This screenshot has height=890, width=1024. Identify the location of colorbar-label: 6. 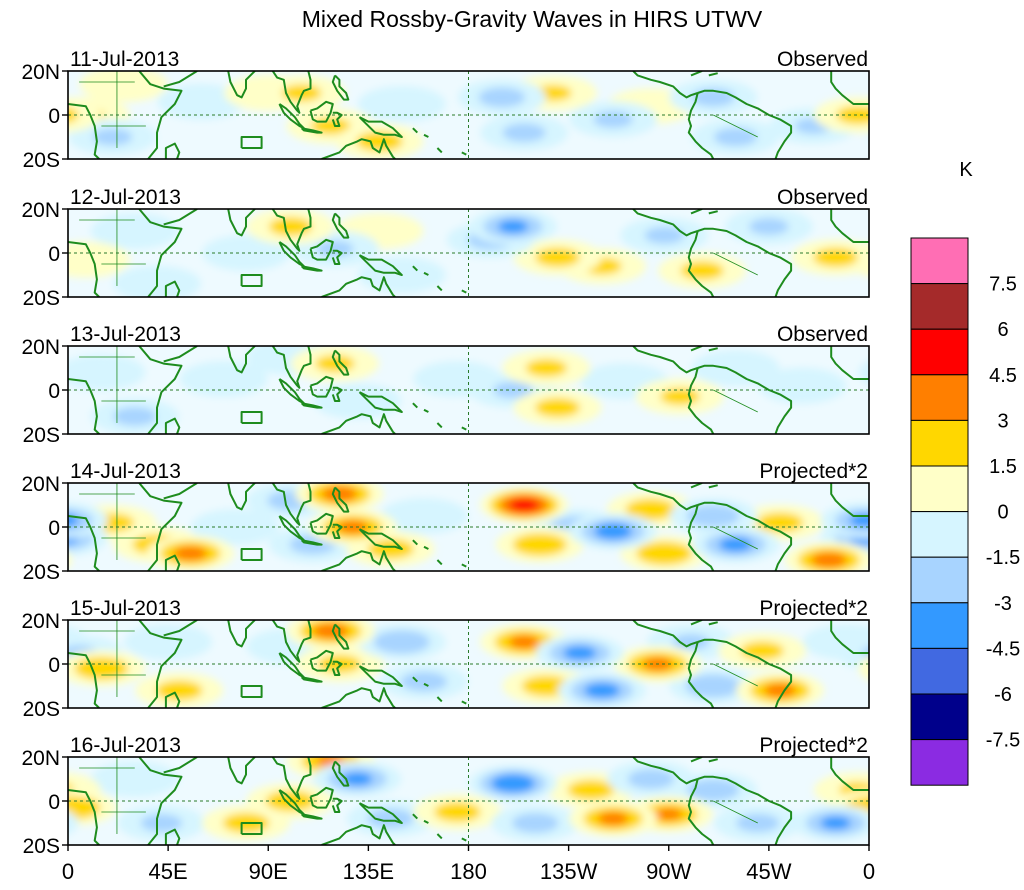
(1002, 330).